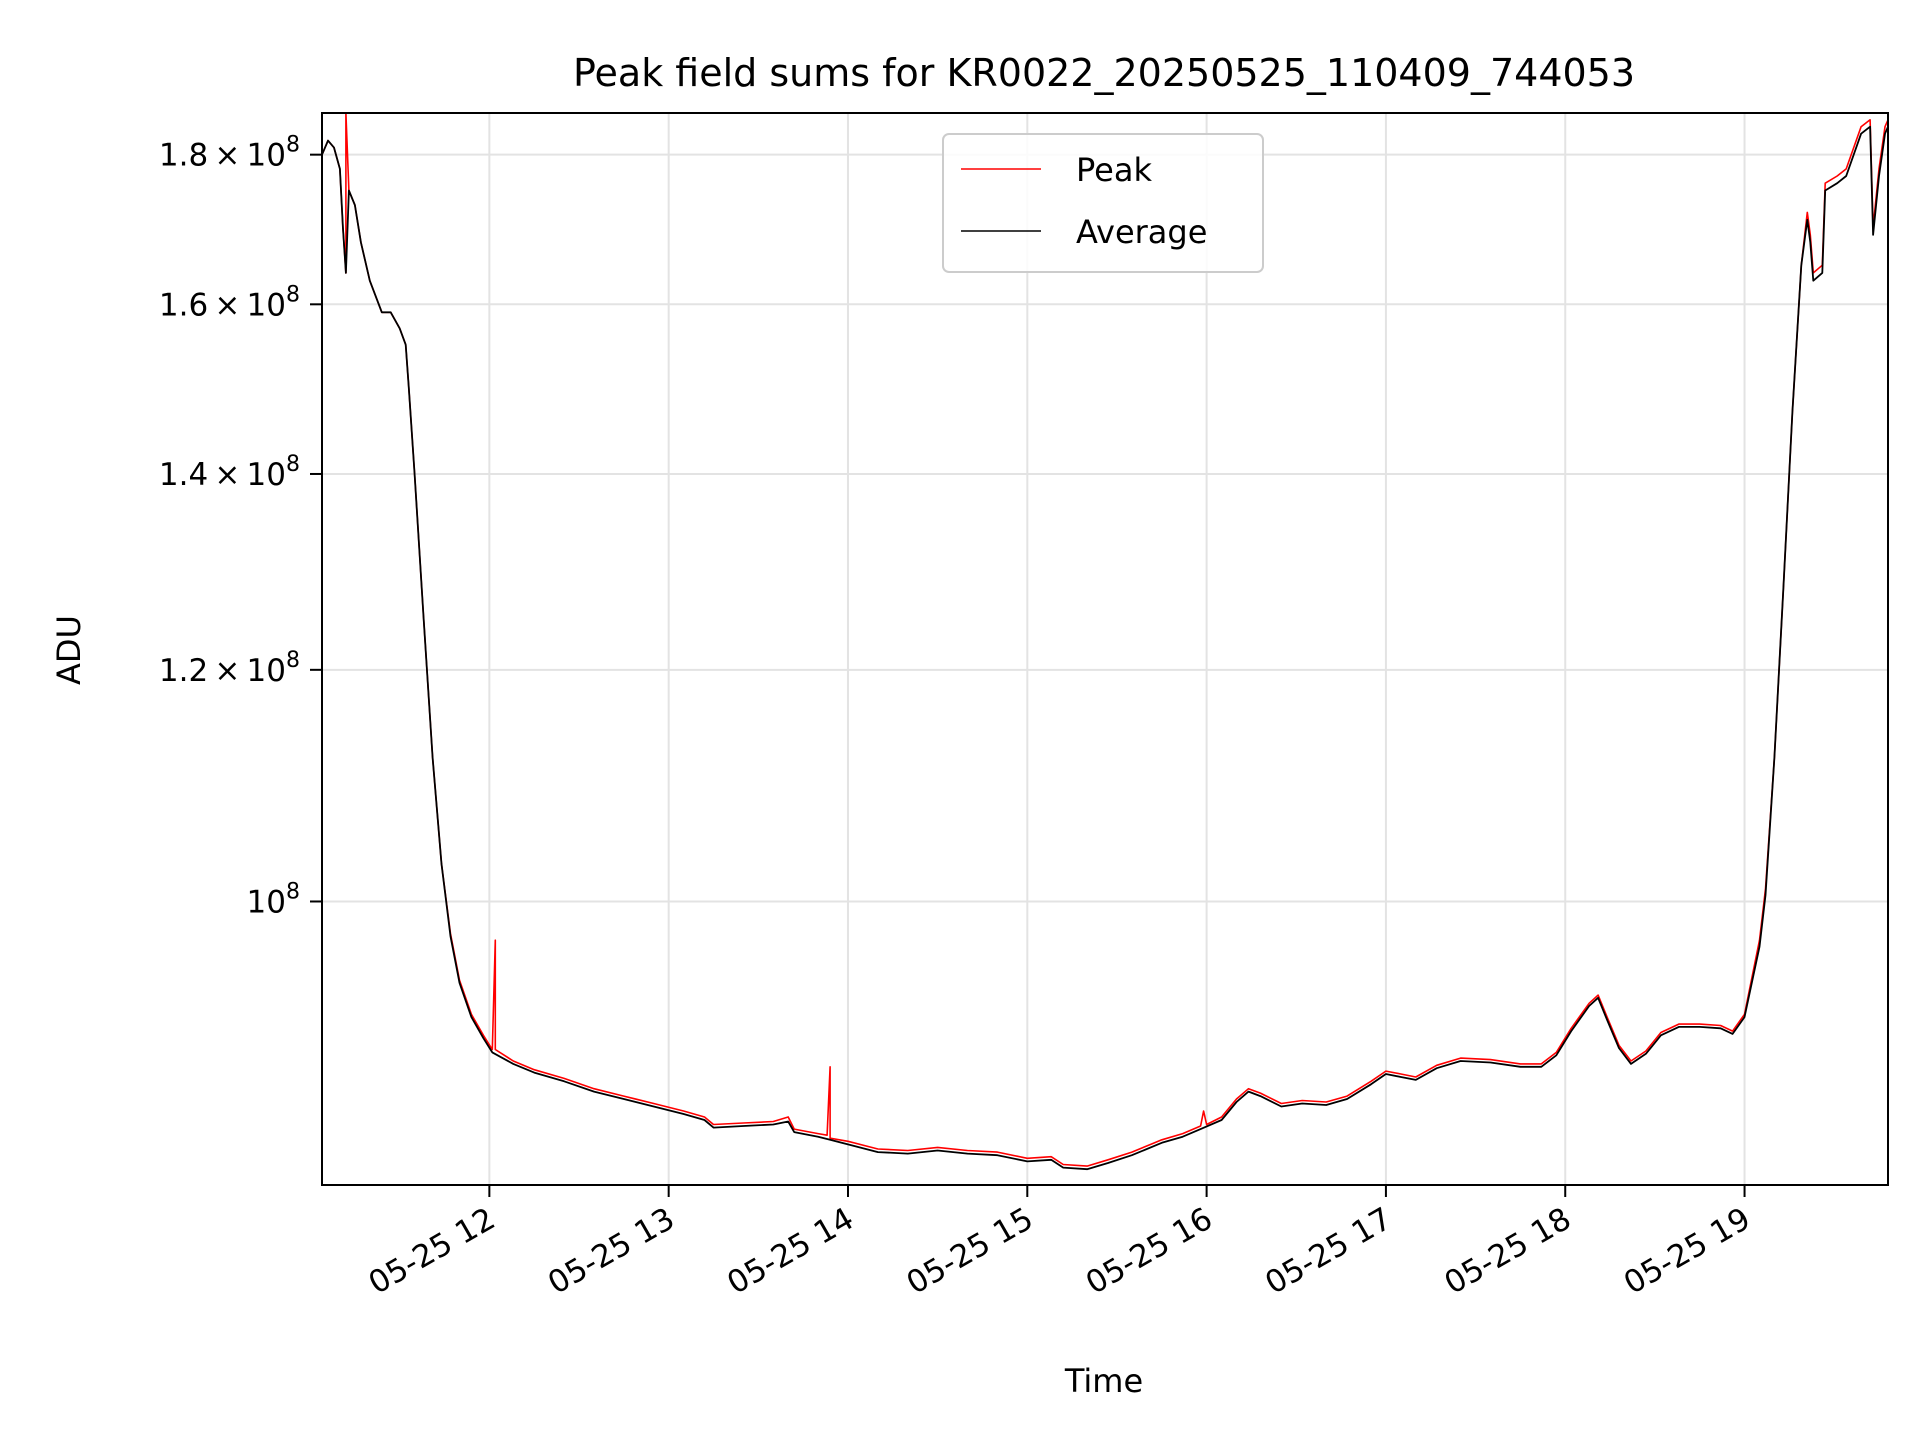  What do you see at coordinates (1141, 232) in the screenshot?
I see `legend-label-average: Average` at bounding box center [1141, 232].